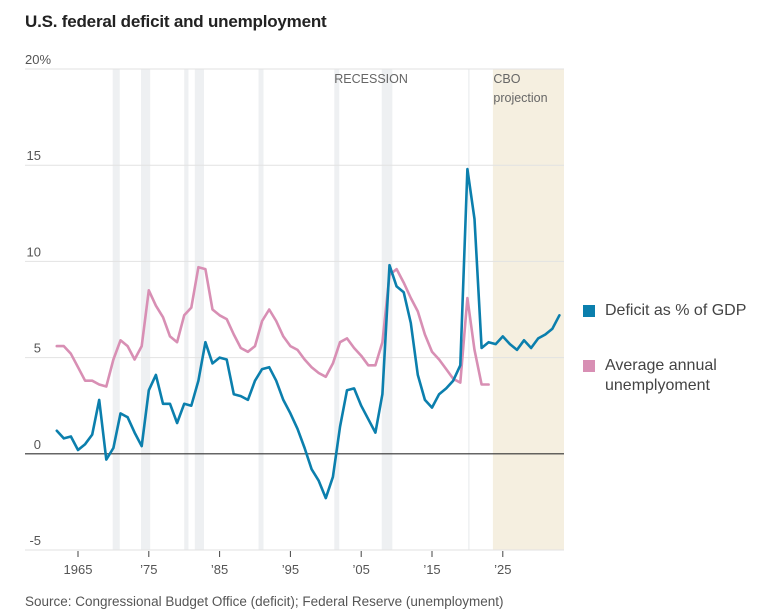 The height and width of the screenshot is (614, 761). What do you see at coordinates (38, 59) in the screenshot?
I see `y-tick-label: 20%` at bounding box center [38, 59].